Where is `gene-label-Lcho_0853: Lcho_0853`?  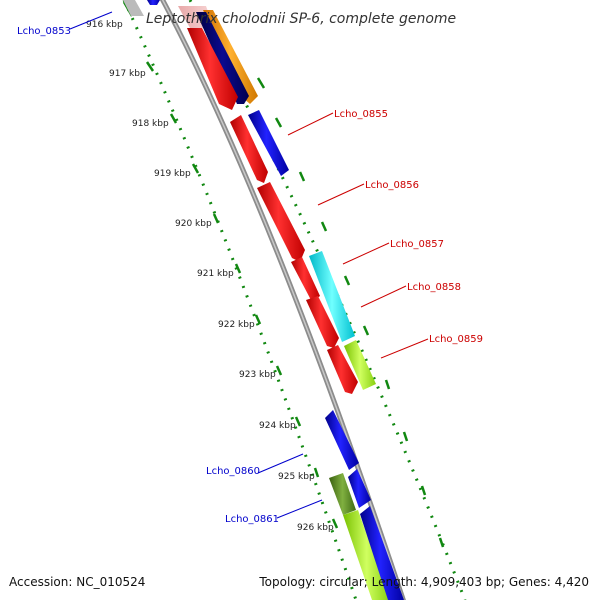
gene-label-Lcho_0853: Lcho_0853 is located at coordinates (44, 31).